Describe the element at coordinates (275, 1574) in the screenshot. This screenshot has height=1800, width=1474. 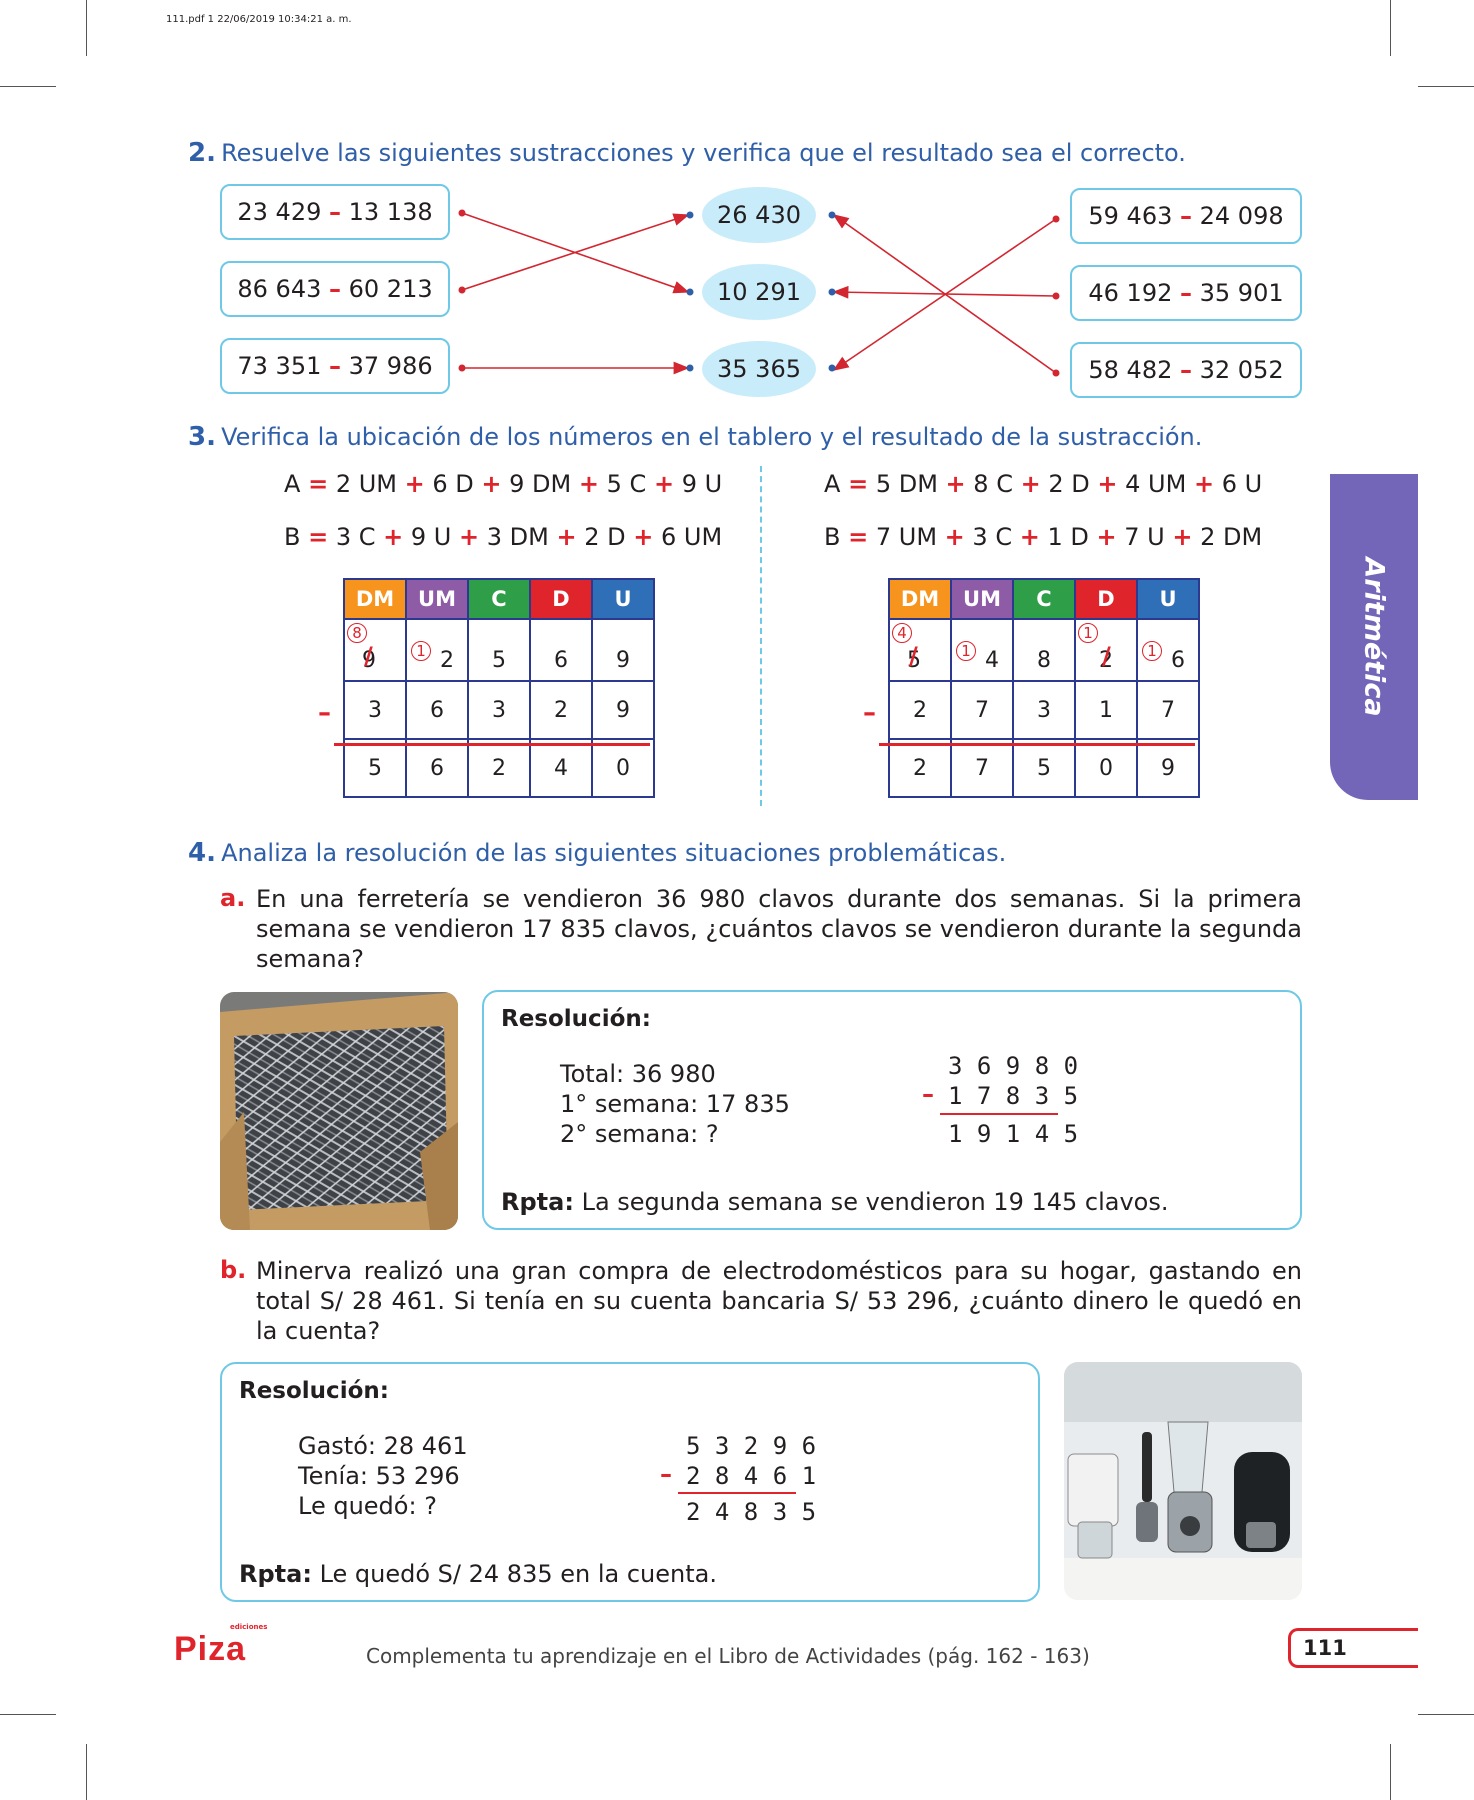
I see `answer-label: Rpta:` at that location.